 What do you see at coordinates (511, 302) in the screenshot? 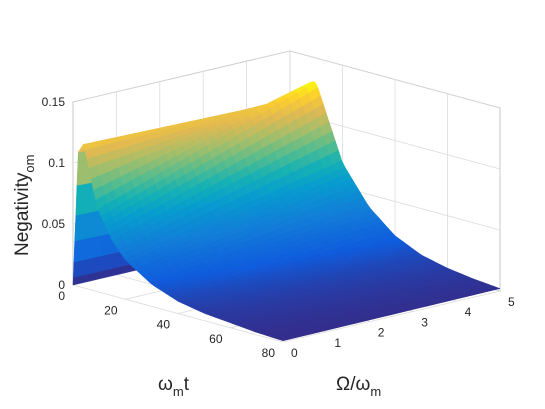
I see `y-tick-label: 5` at bounding box center [511, 302].